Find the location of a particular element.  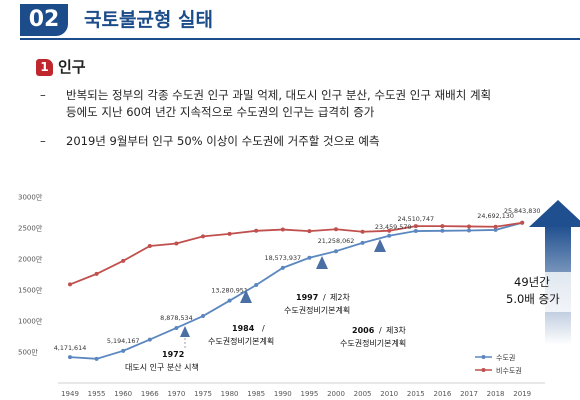

x-tick-label: 1995 is located at coordinates (309, 394).